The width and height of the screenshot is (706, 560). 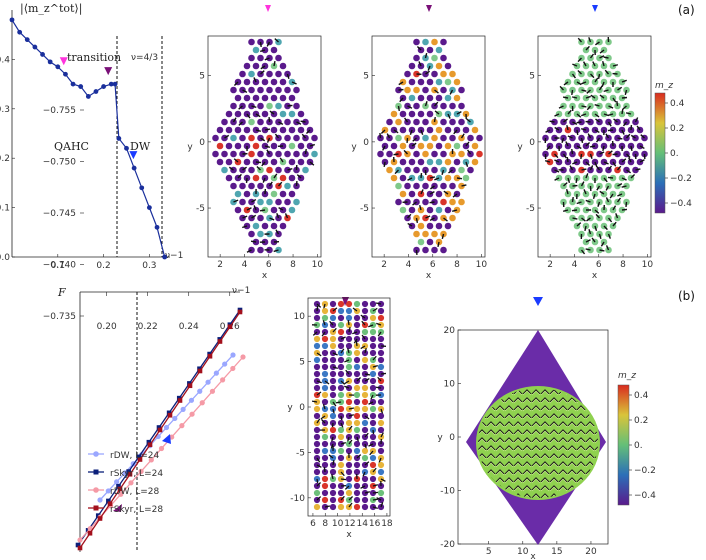 I want to click on x-tick-label: 0.24, so click(x=189, y=327).